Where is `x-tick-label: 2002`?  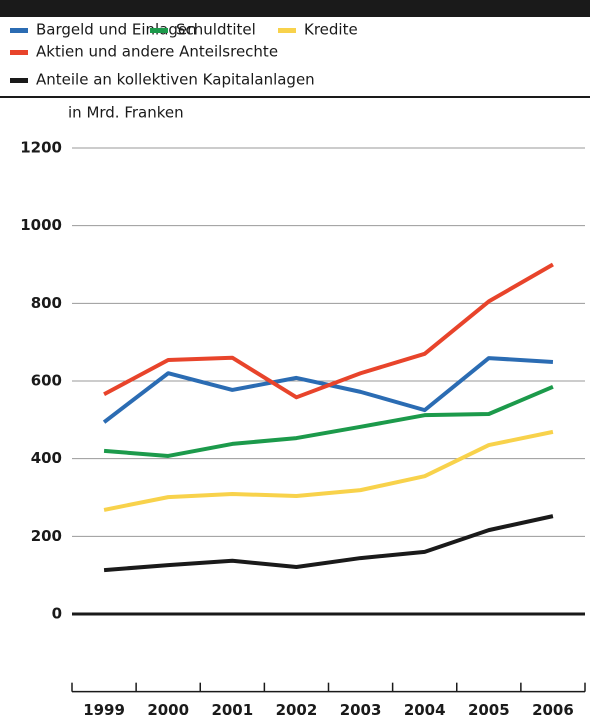 x-tick-label: 2002 is located at coordinates (297, 709).